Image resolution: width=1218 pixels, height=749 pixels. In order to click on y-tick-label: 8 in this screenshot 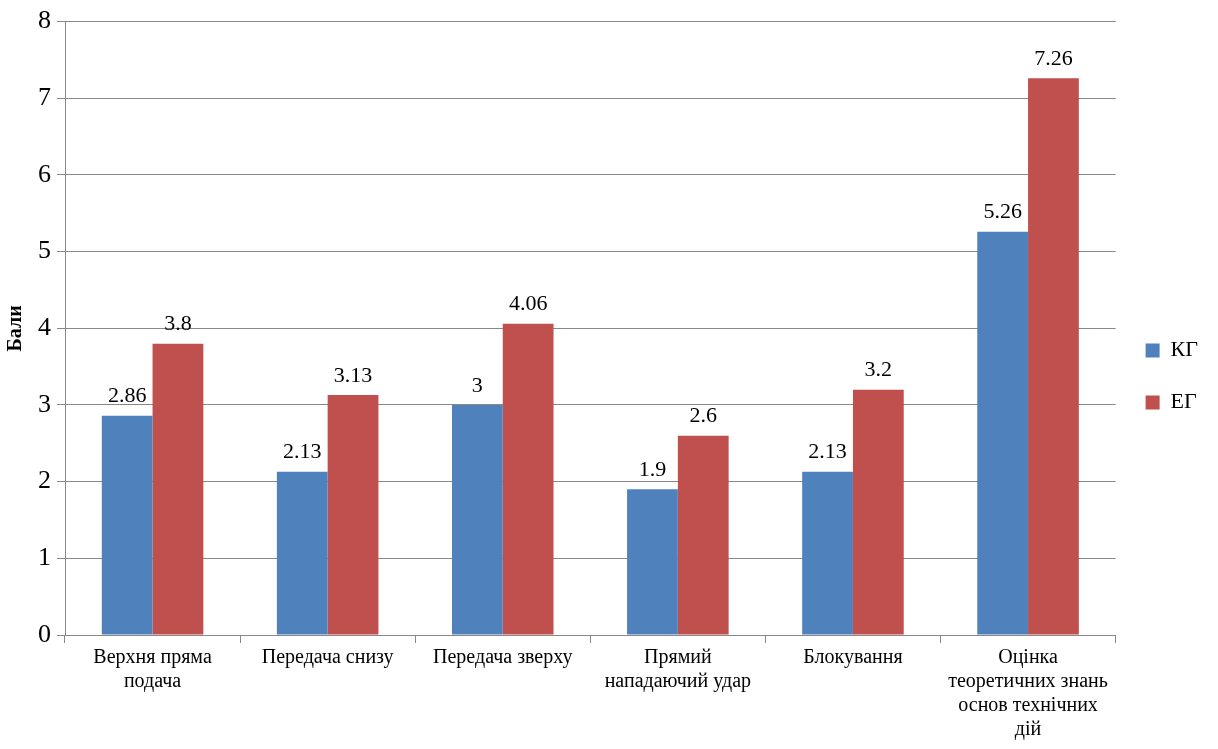, I will do `click(44, 20)`.